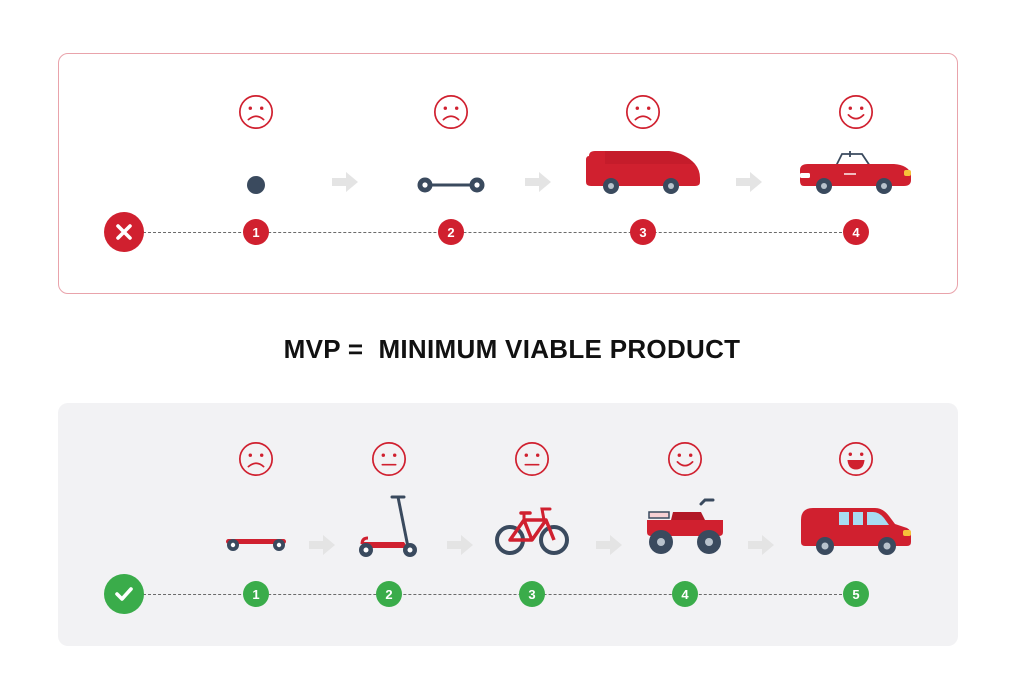 The height and width of the screenshot is (700, 1024). I want to click on convertible-car-icon, so click(855, 172).